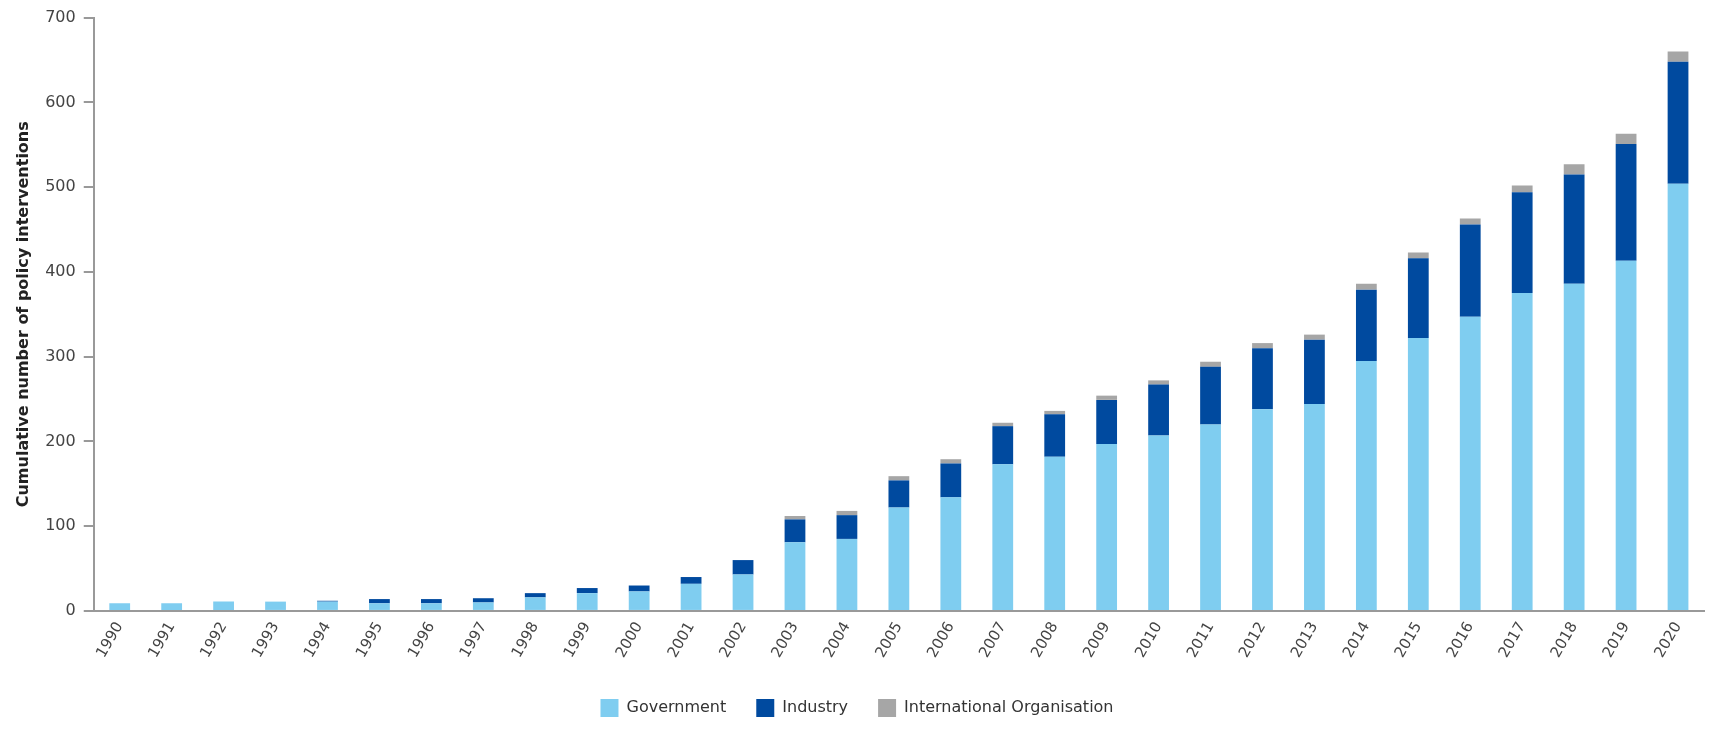 This screenshot has height=737, width=1724. I want to click on y-tick-label: 700, so click(60, 16).